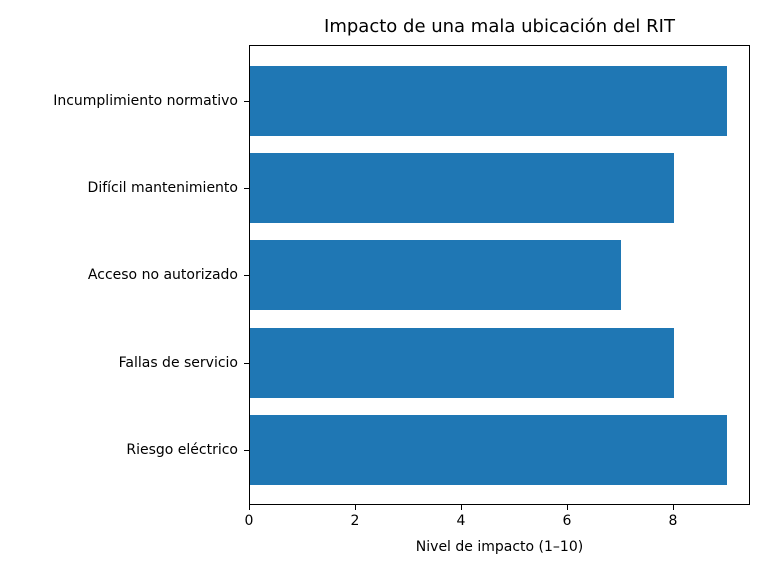  What do you see at coordinates (249, 521) in the screenshot?
I see `x-tick-label: 0` at bounding box center [249, 521].